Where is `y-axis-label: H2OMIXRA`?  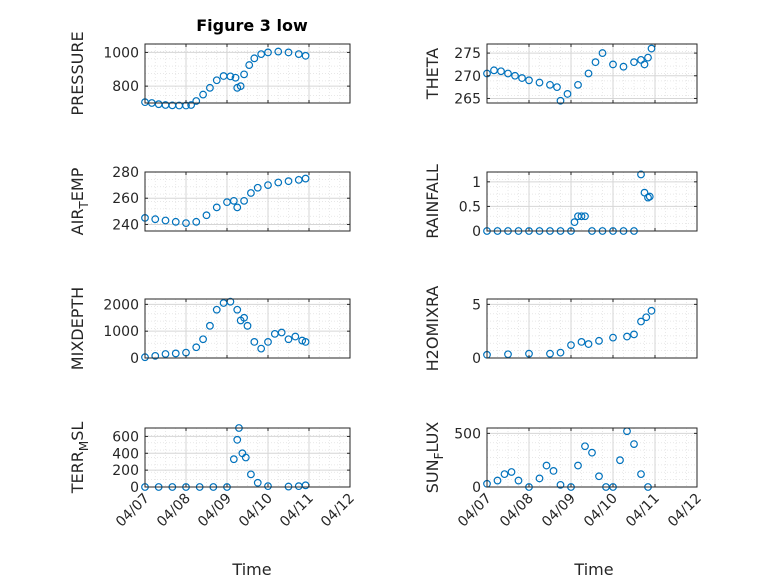
y-axis-label: H2OMIXRA is located at coordinates (432, 329).